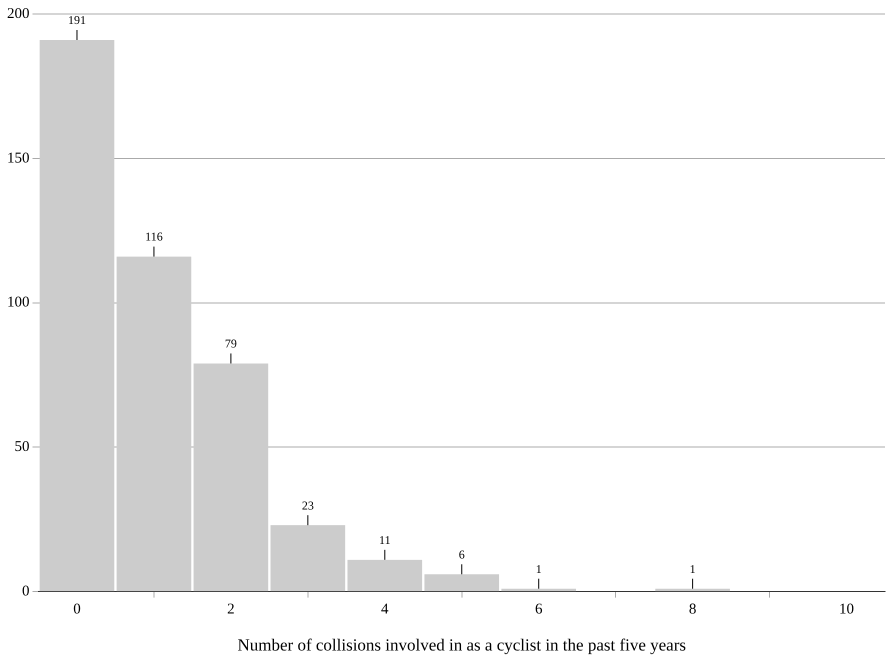 This screenshot has height=668, width=886. I want to click on data-label: 11, so click(385, 539).